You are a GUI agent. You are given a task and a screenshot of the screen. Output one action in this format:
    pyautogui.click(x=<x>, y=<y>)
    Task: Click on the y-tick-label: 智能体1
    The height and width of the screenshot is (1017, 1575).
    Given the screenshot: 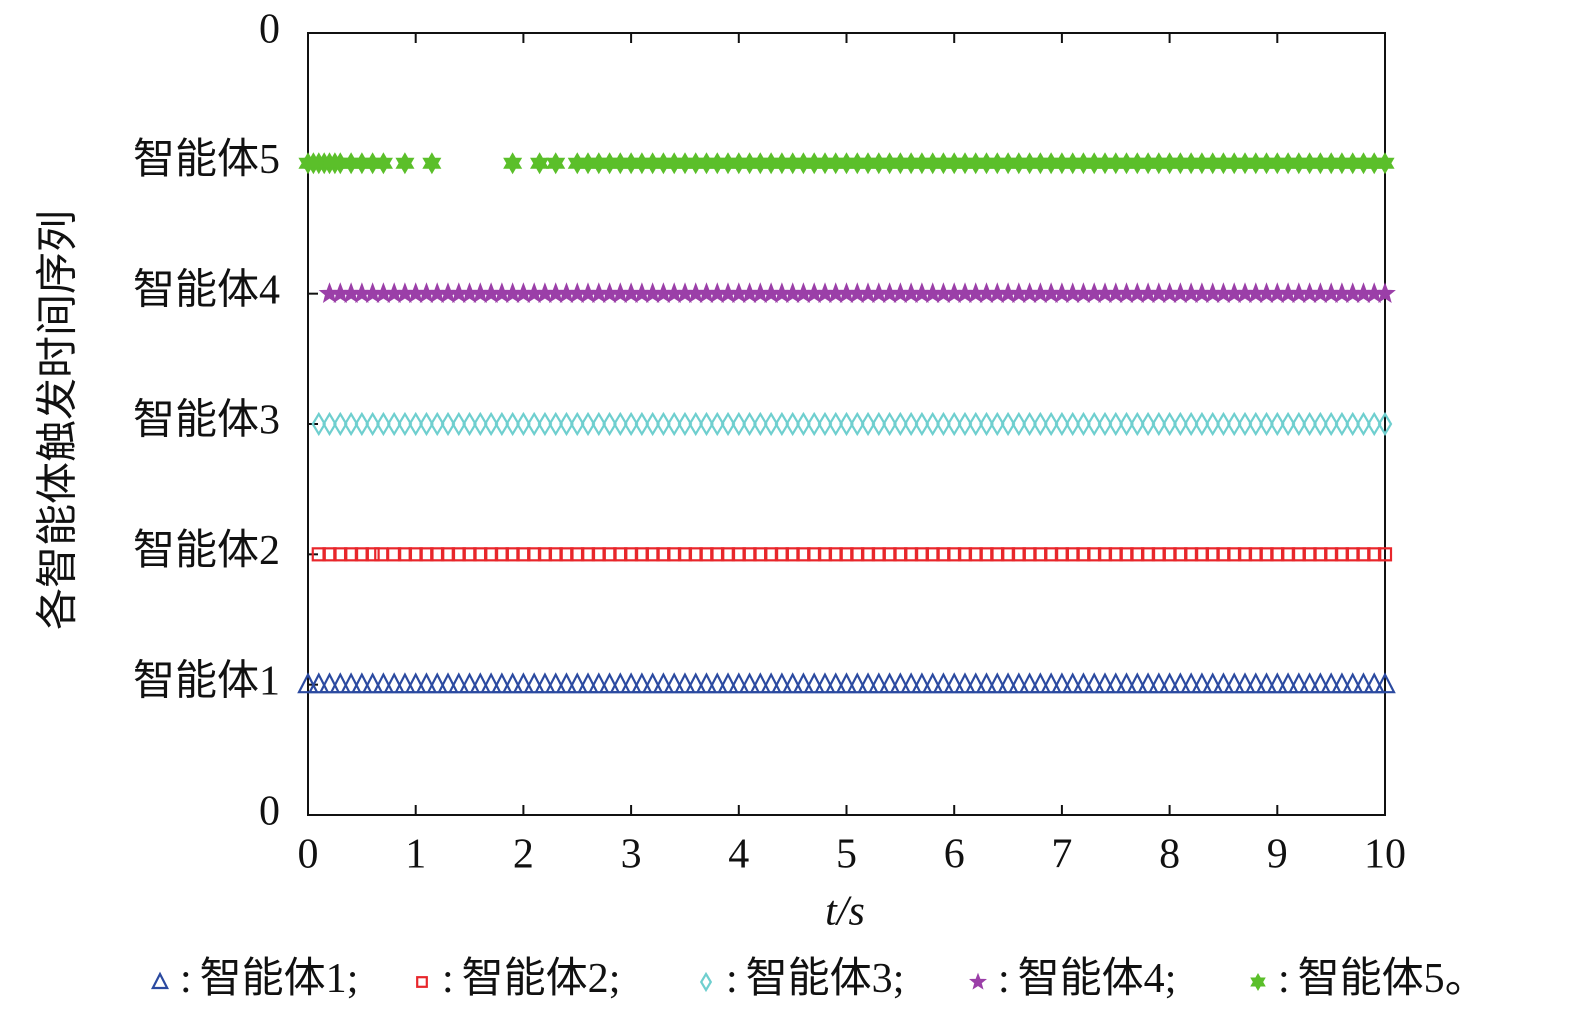 What is the action you would take?
    pyautogui.click(x=206, y=681)
    